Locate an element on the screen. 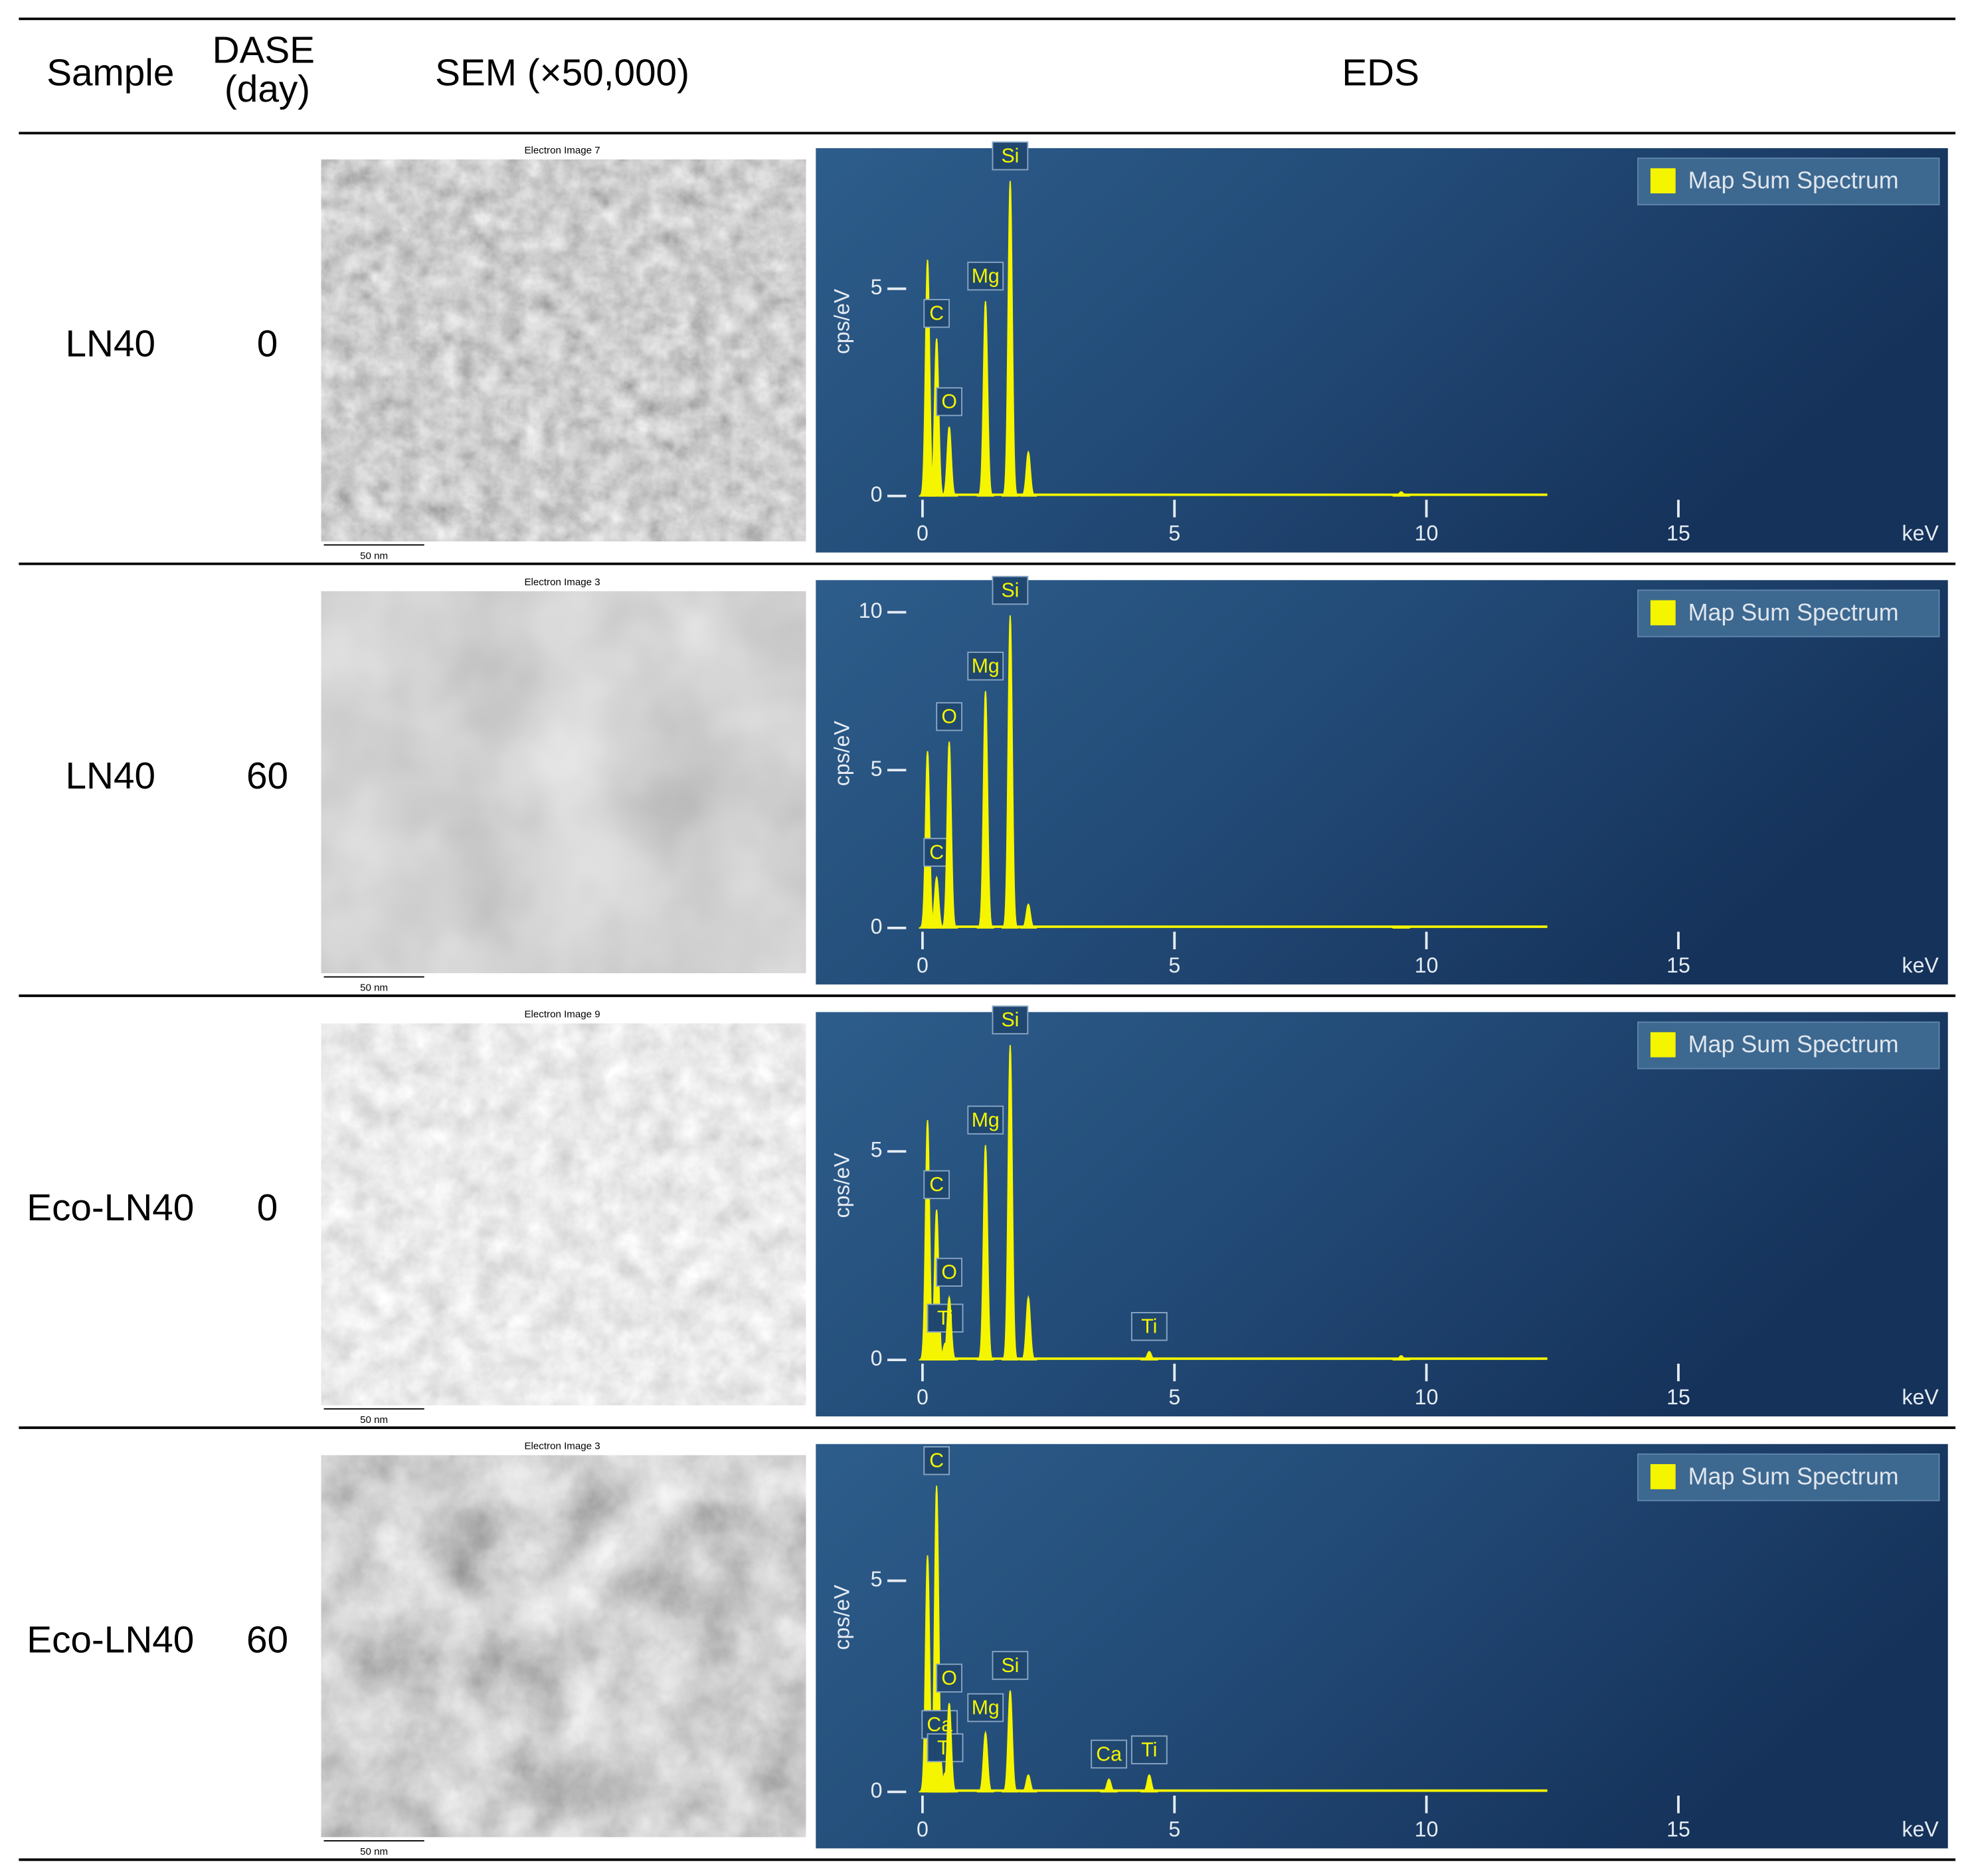 The height and width of the screenshot is (1876, 1968). header: DASE is located at coordinates (264, 50).